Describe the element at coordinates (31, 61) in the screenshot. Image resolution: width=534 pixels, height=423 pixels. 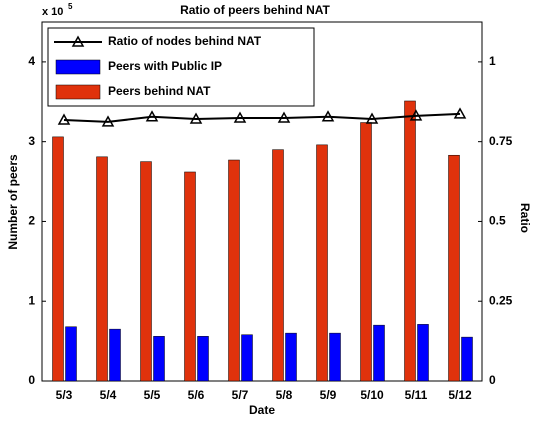
I see `y-tick-label: 4` at that location.